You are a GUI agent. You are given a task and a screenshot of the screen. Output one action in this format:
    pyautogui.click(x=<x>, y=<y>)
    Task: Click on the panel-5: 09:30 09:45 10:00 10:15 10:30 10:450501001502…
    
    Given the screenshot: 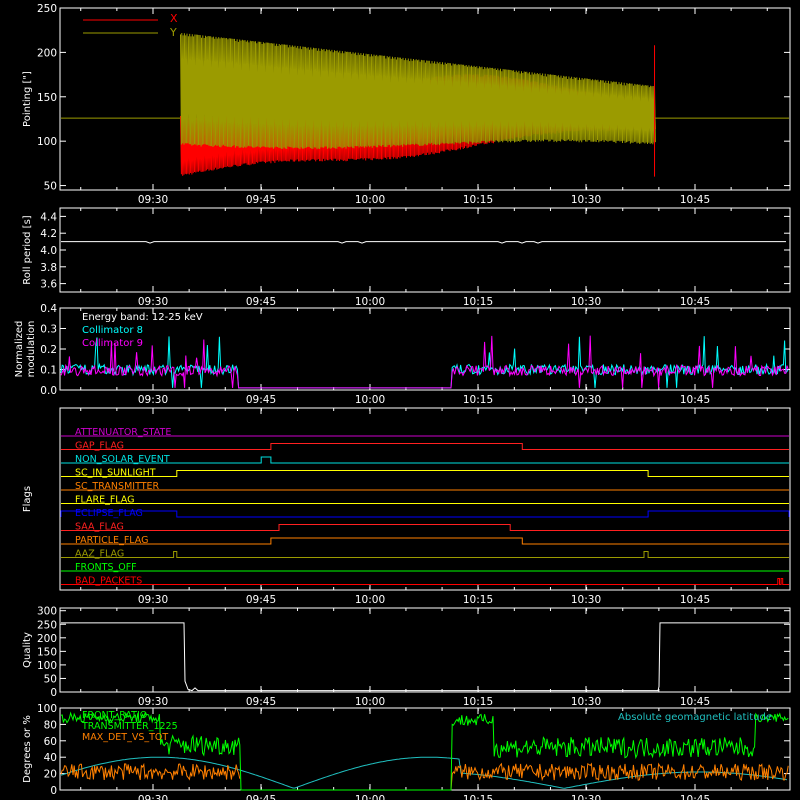 What is the action you would take?
    pyautogui.click(x=406, y=657)
    